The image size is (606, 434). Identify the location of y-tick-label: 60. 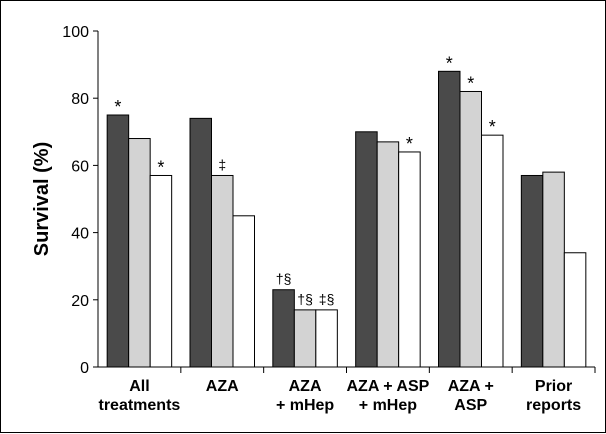
(80, 166).